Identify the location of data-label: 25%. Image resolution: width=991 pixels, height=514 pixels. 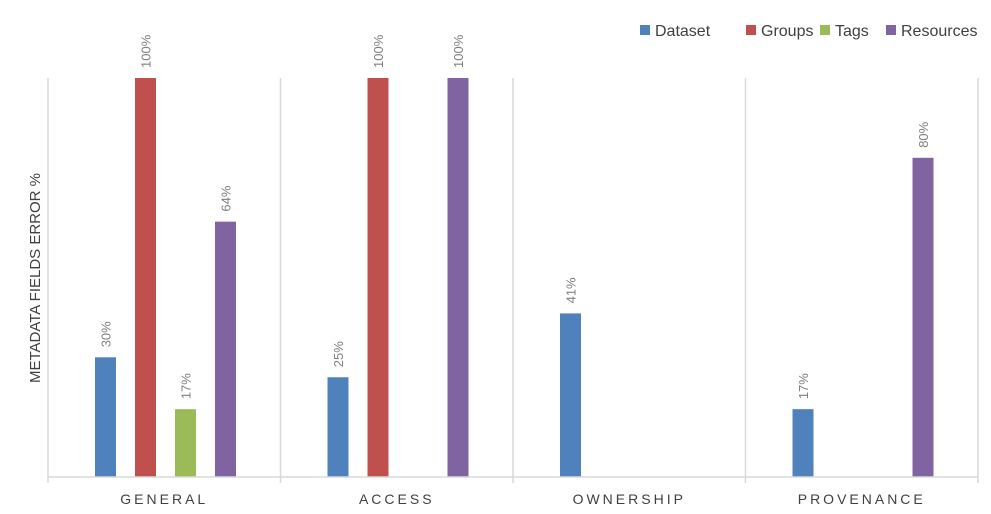
(338, 354).